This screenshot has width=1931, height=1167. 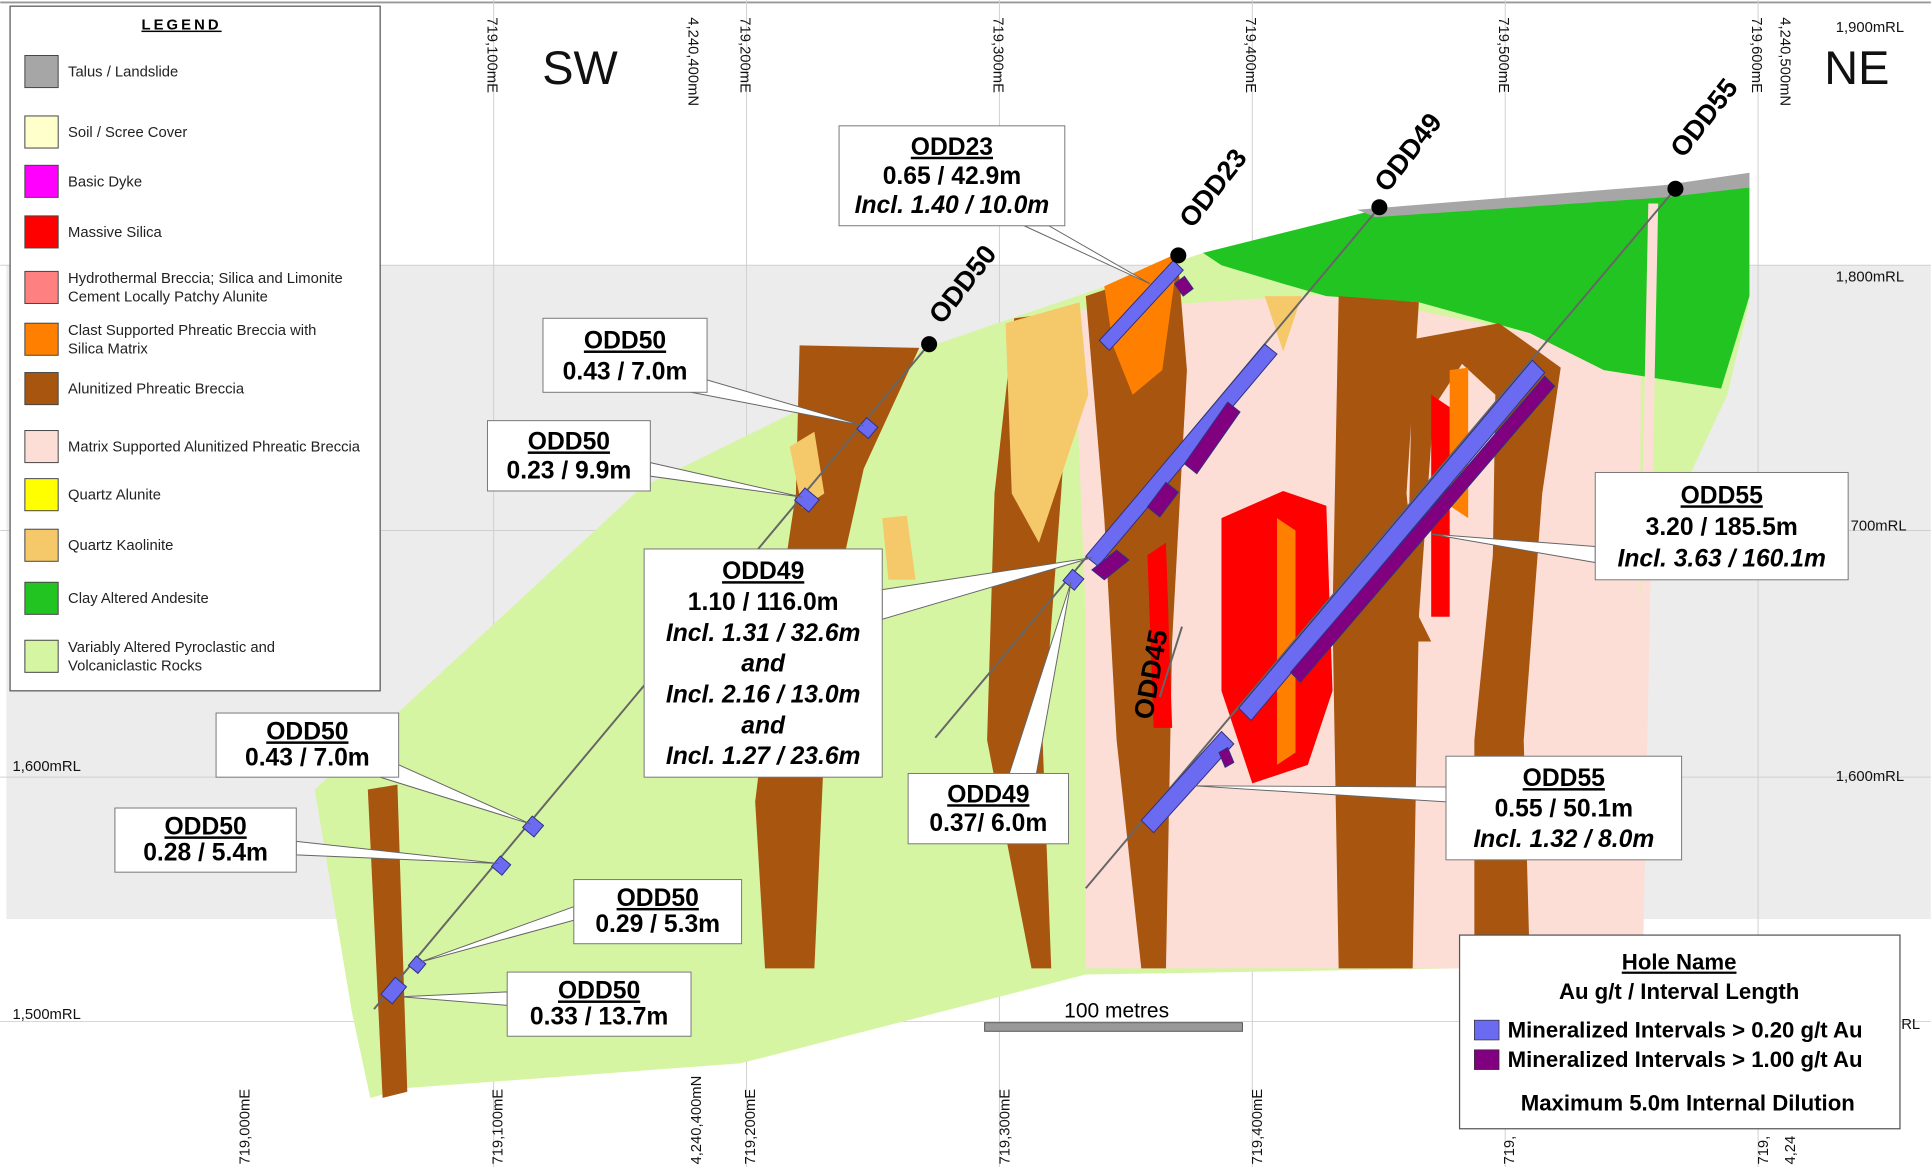 What do you see at coordinates (1879, 526) in the screenshot?
I see `rl-label: 700mRL` at bounding box center [1879, 526].